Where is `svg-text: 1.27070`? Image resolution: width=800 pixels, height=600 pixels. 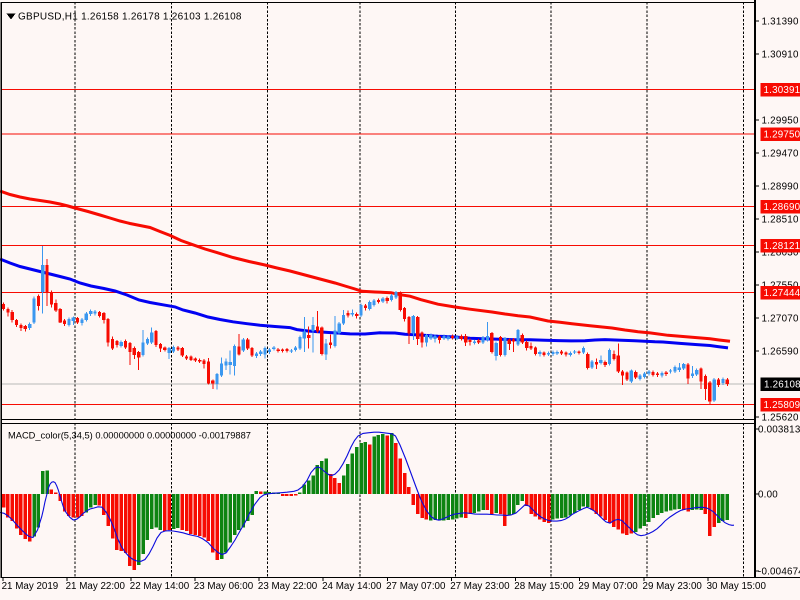
svg-text: 1.27070 is located at coordinates (780, 319).